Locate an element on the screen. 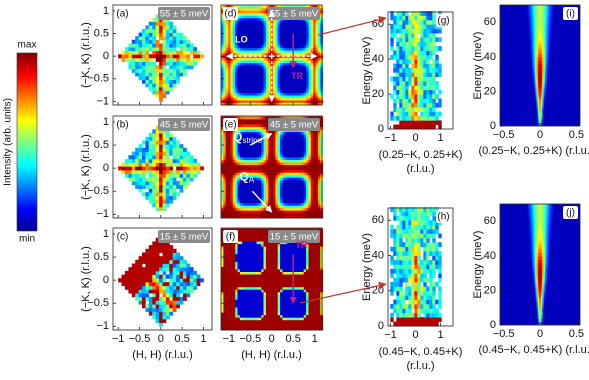  y-tick-label: 1 is located at coordinates (106, 234).